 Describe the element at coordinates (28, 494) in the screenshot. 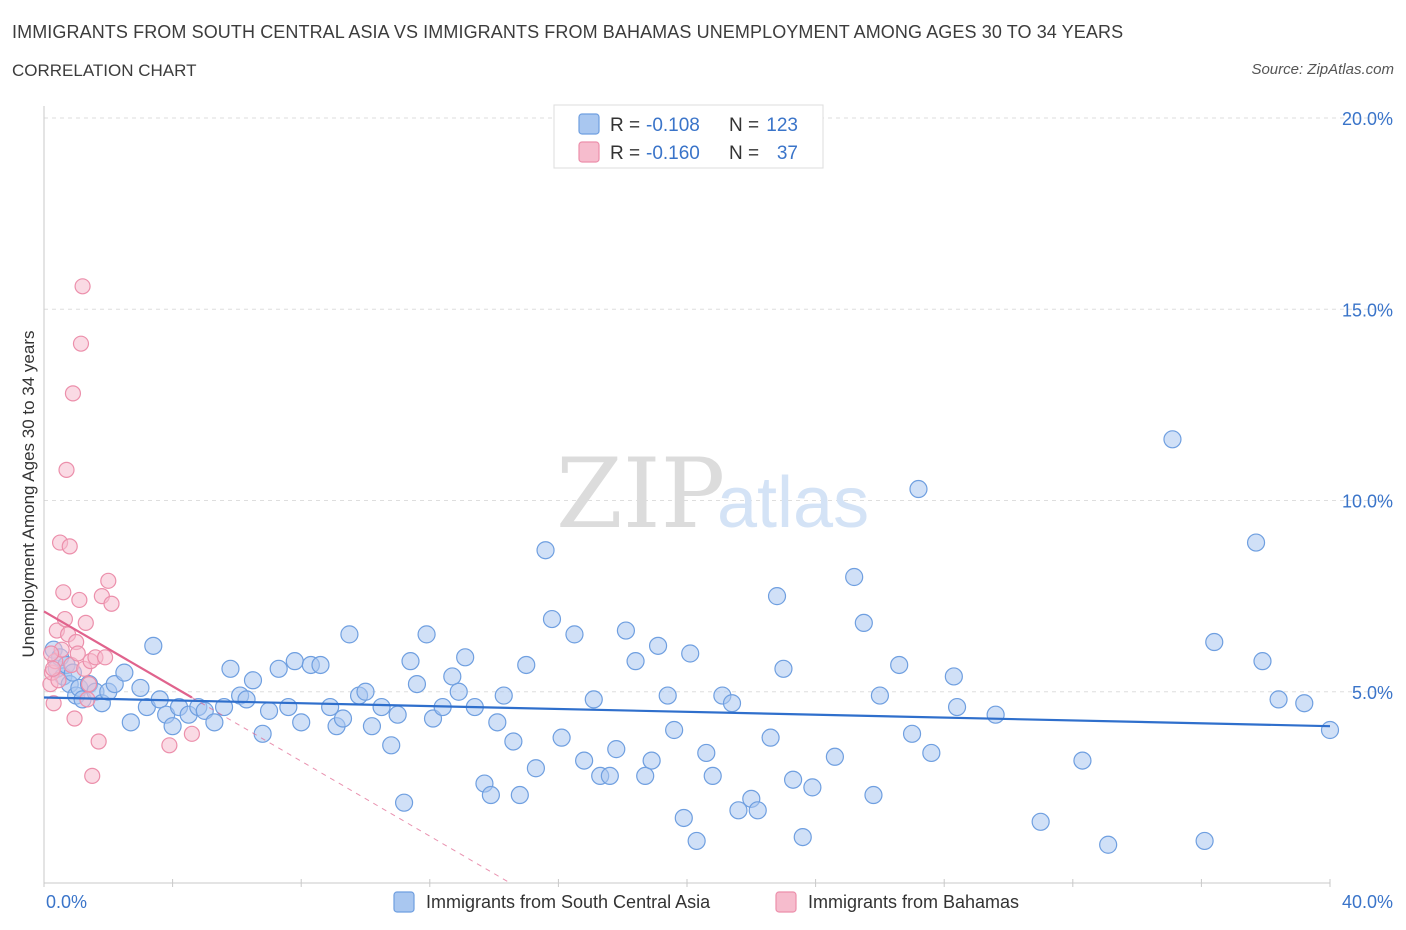

I see `y-axis-title: Unemployment Among Ages 30 to 34 years` at that location.